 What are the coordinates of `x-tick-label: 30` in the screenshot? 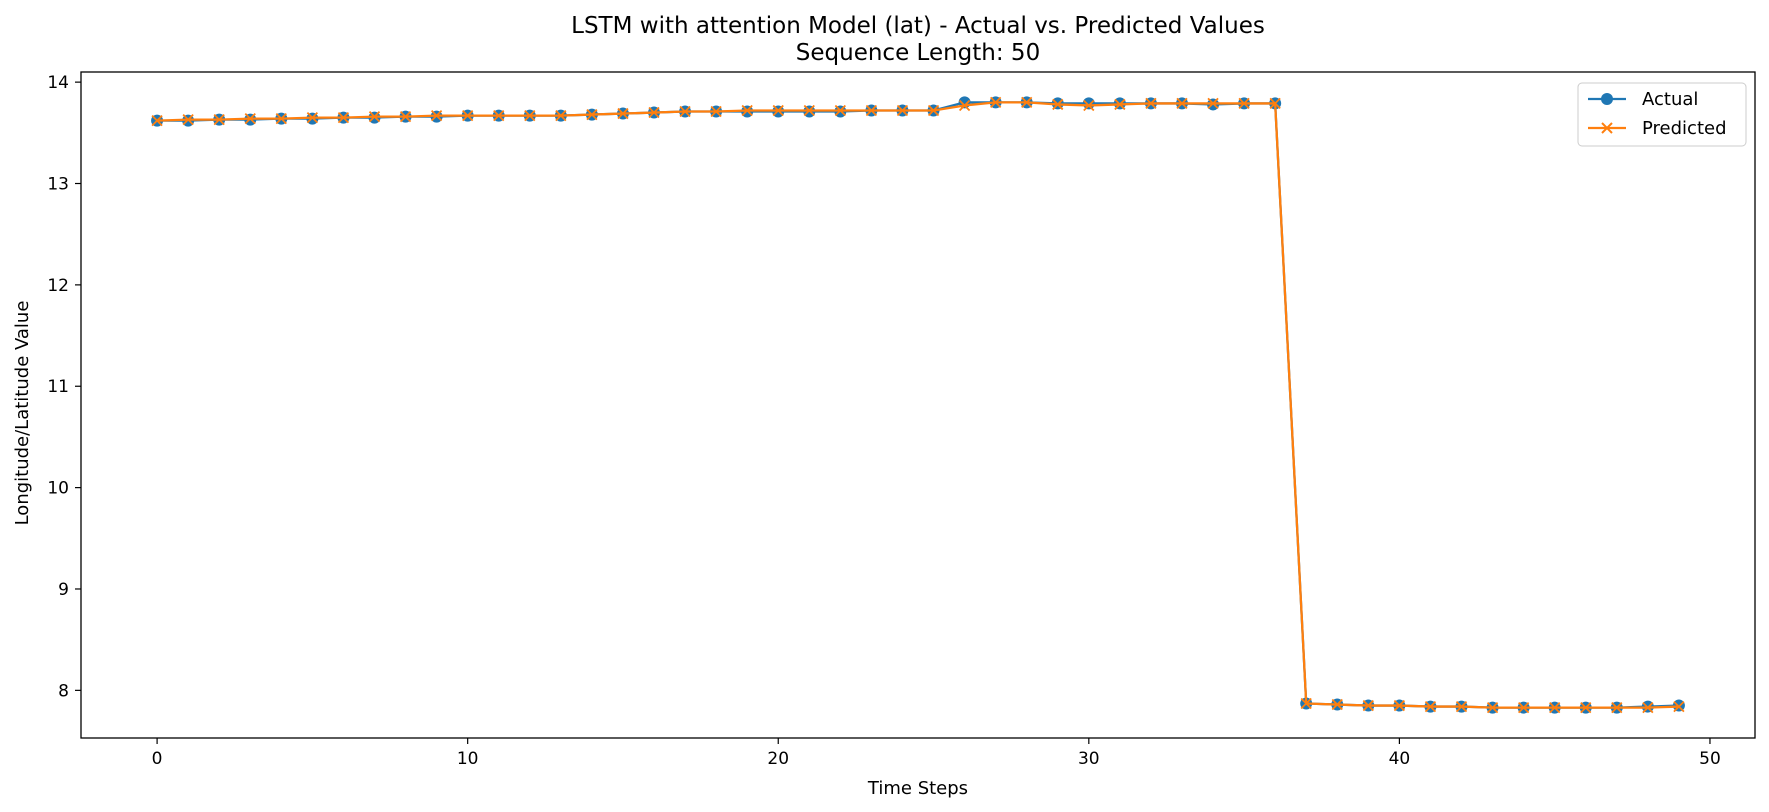 It's located at (1089, 759).